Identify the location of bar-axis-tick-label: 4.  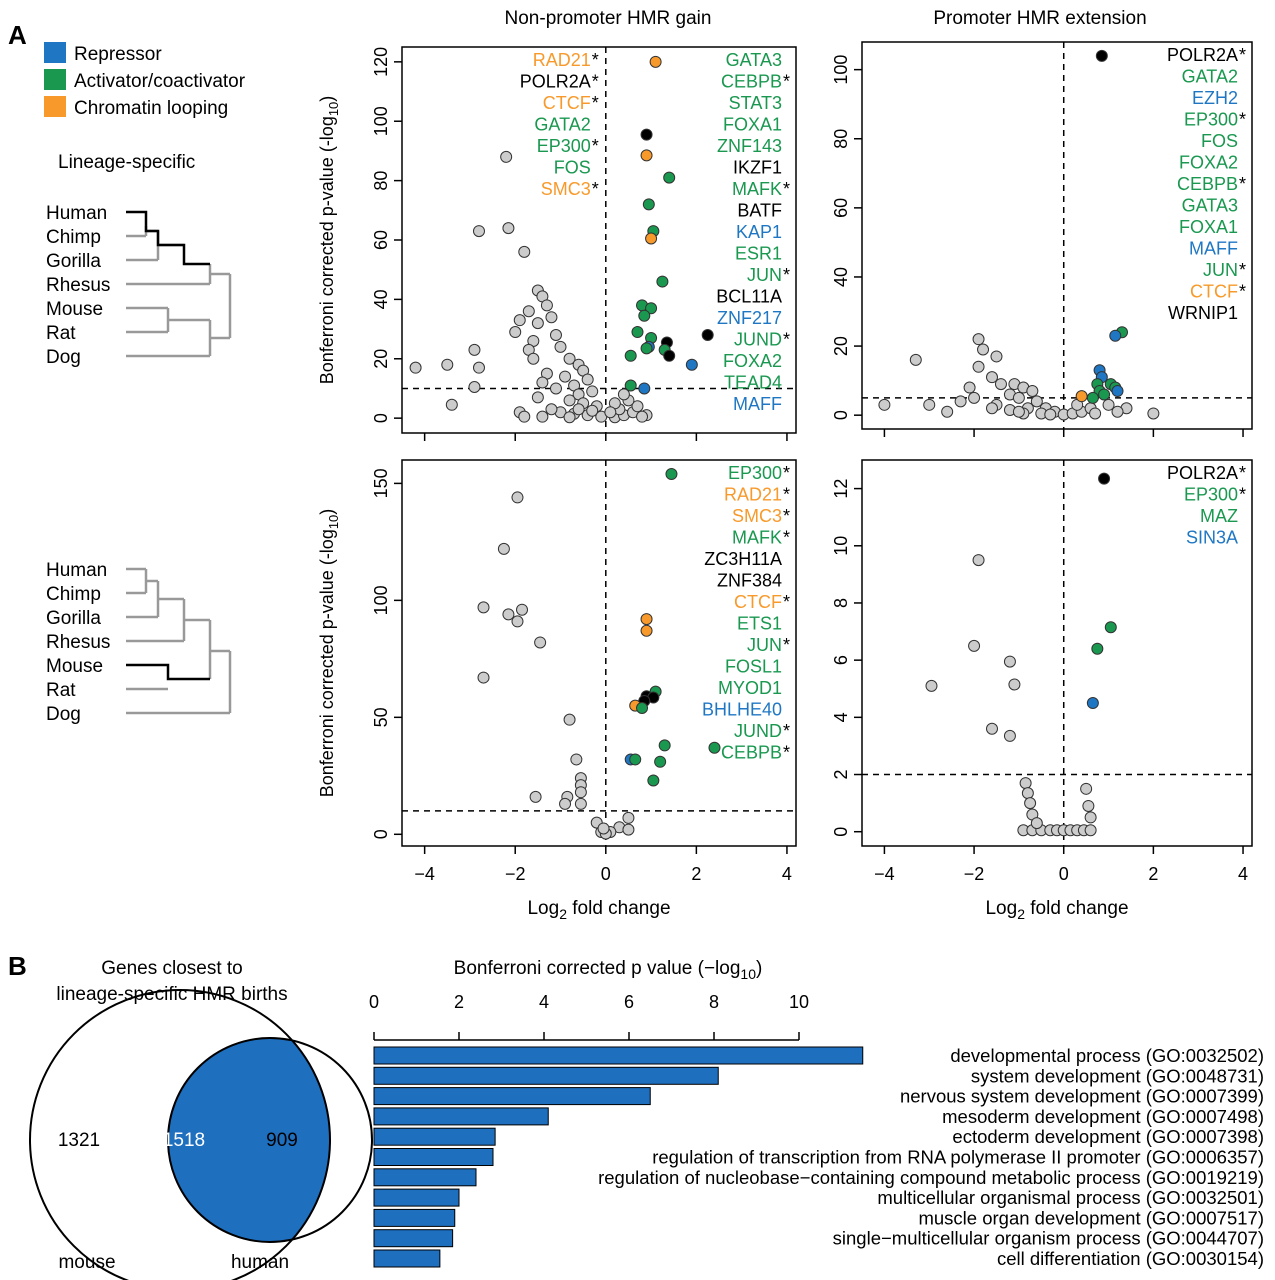
(544, 1002).